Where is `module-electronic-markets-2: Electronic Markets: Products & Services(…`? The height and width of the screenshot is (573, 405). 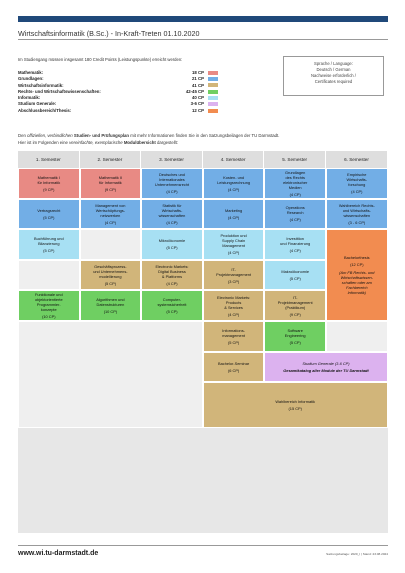
module-electronic-markets-2: Electronic Markets: Products & Services(… is located at coordinates (233, 305).